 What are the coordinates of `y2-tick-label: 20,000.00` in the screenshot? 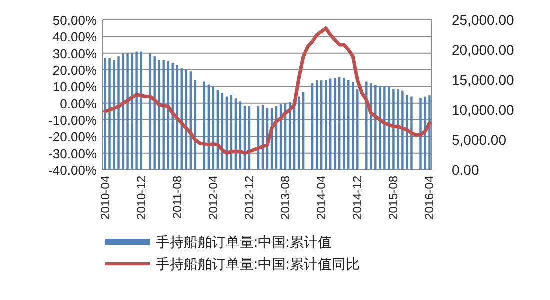 It's located at (483, 50).